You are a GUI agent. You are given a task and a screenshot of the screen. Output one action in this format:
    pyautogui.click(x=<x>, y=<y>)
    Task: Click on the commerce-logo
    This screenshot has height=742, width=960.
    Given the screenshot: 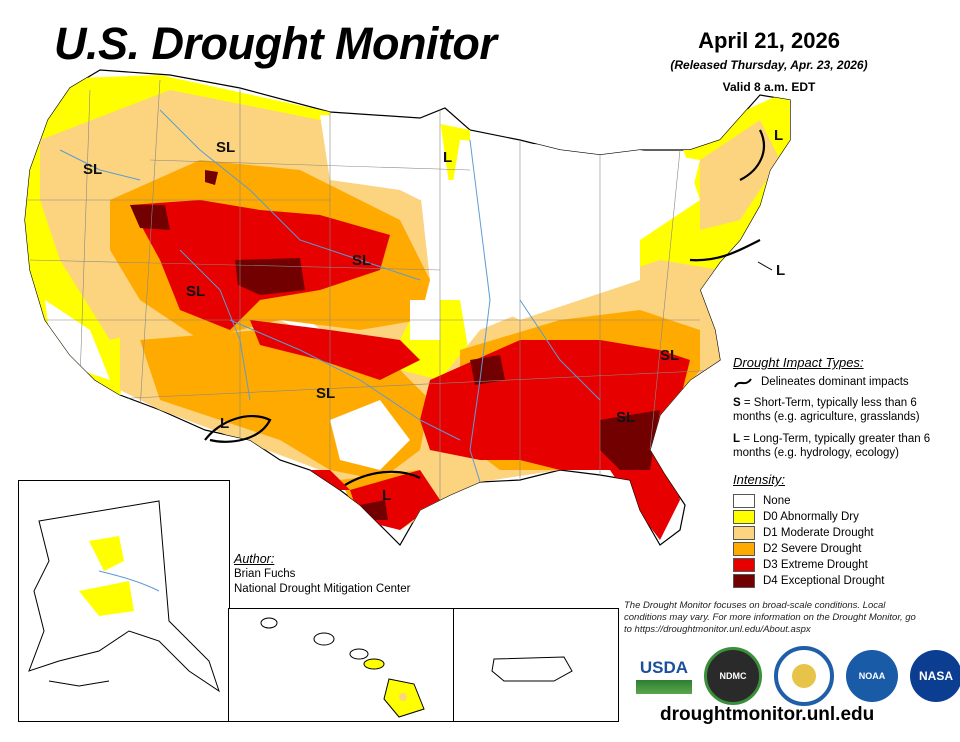 What is the action you would take?
    pyautogui.click(x=804, y=676)
    